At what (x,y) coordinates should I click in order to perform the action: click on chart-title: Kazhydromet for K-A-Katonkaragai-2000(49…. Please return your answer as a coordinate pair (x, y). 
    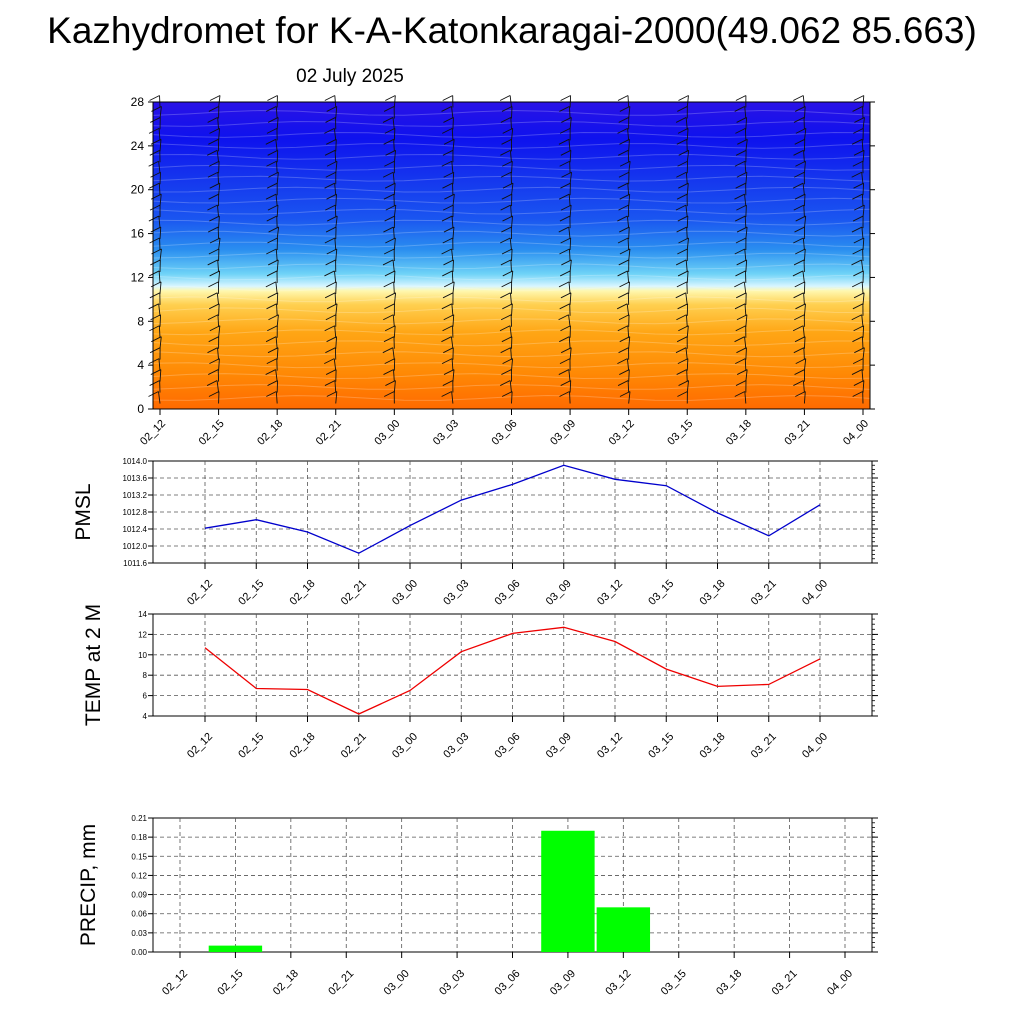
    Looking at the image, I should click on (512, 30).